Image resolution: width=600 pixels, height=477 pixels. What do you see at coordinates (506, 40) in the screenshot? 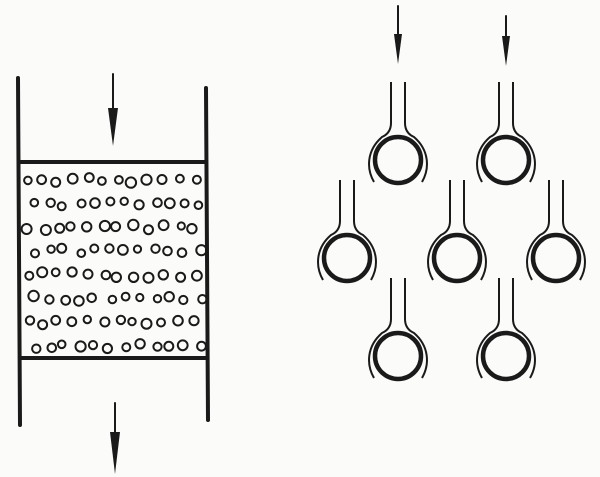
I see `inlet-arrow-right` at bounding box center [506, 40].